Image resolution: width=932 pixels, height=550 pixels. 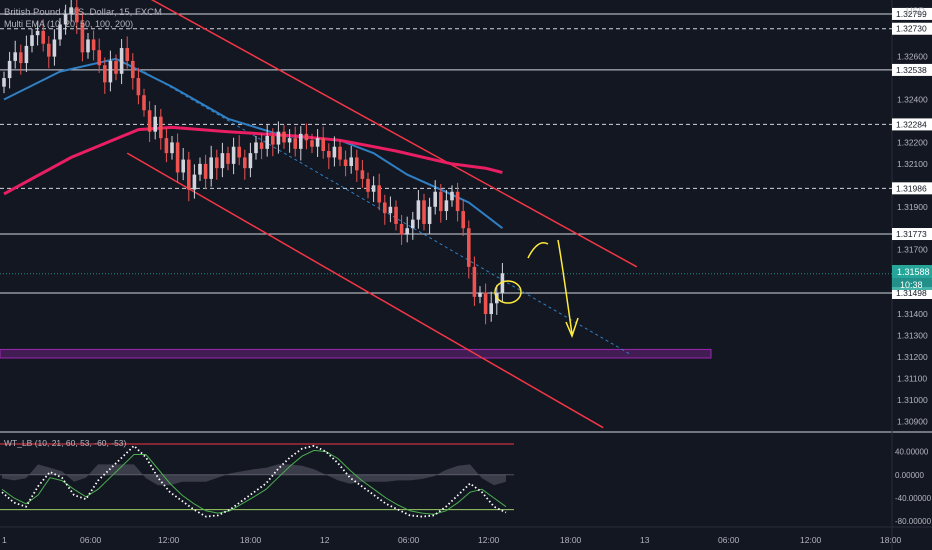 I want to click on oscillator-legend: WT_LB (10, 21, 60, 53, -60, -53), so click(x=65, y=443).